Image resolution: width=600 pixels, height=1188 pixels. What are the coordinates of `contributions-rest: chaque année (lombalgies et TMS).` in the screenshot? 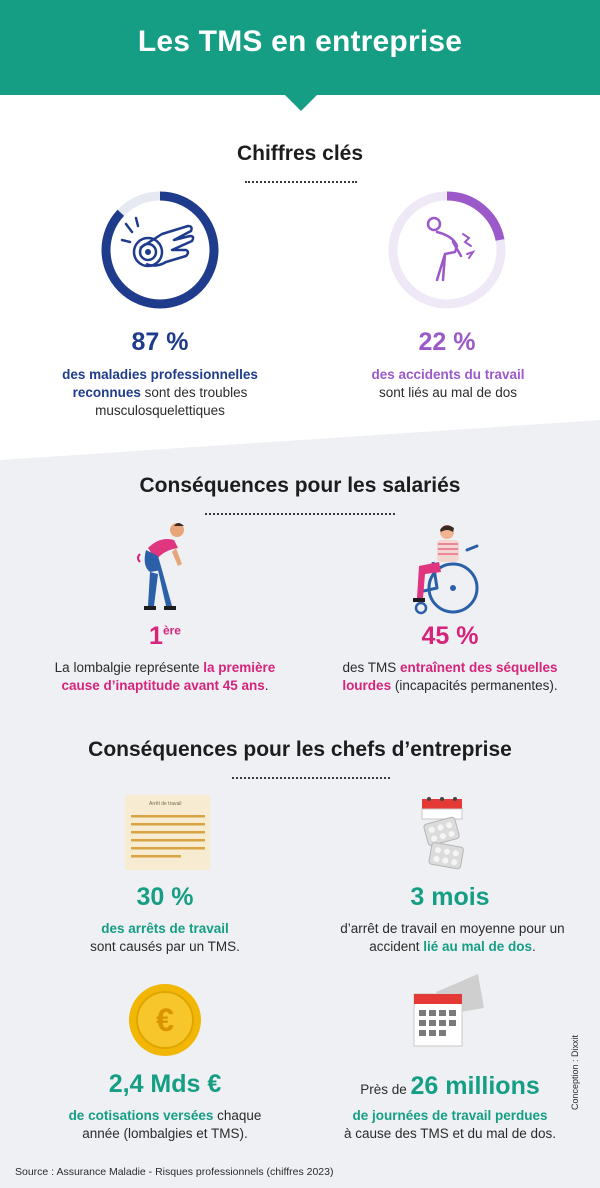 It's located at (172, 1124).